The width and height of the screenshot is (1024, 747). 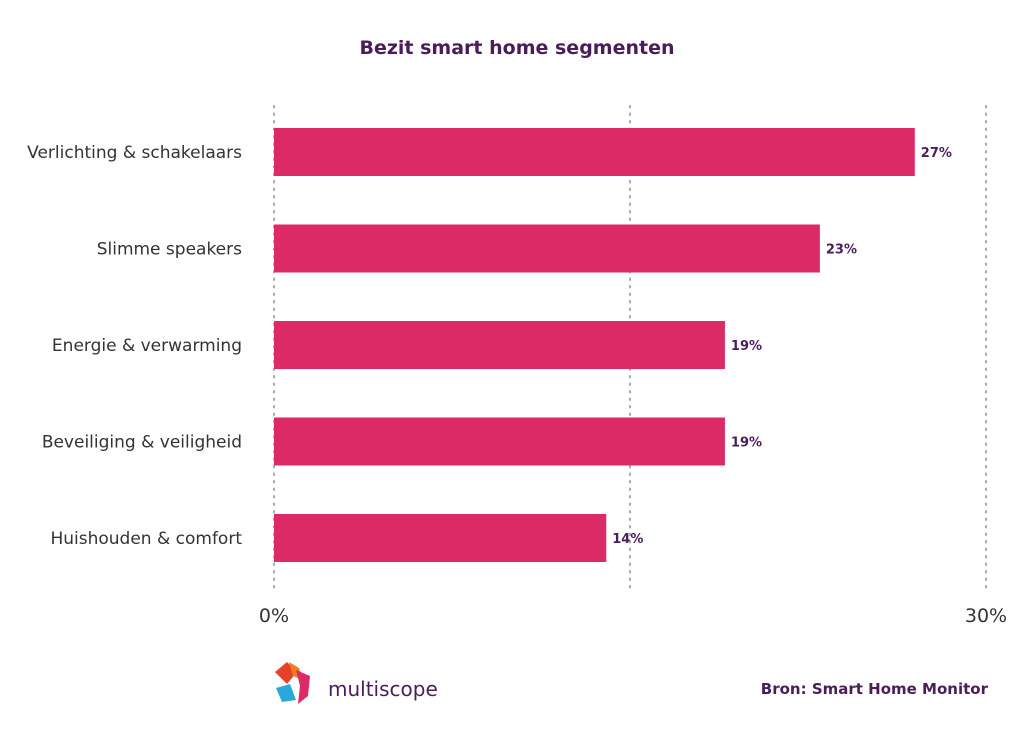 I want to click on category-label: Slimme speakers, so click(x=169, y=250).